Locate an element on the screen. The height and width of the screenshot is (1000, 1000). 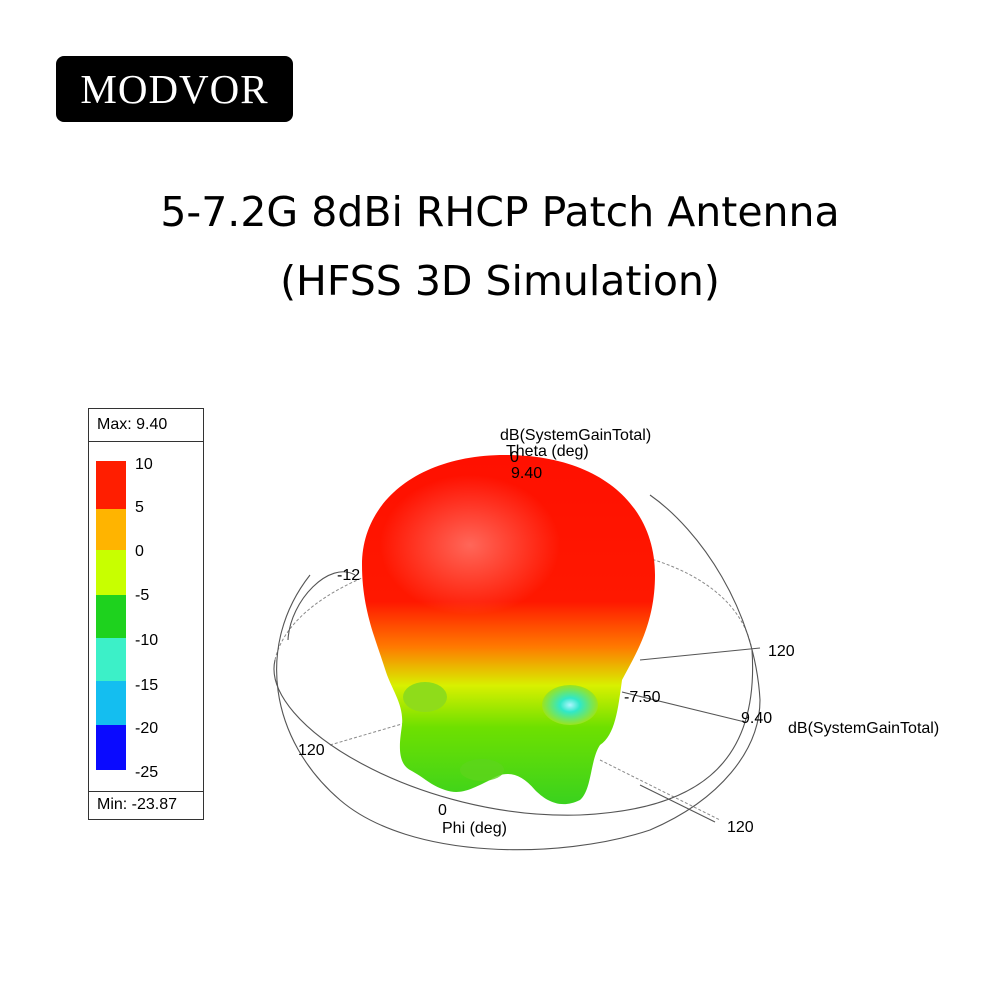
null-hole-right is located at coordinates (570, 705).